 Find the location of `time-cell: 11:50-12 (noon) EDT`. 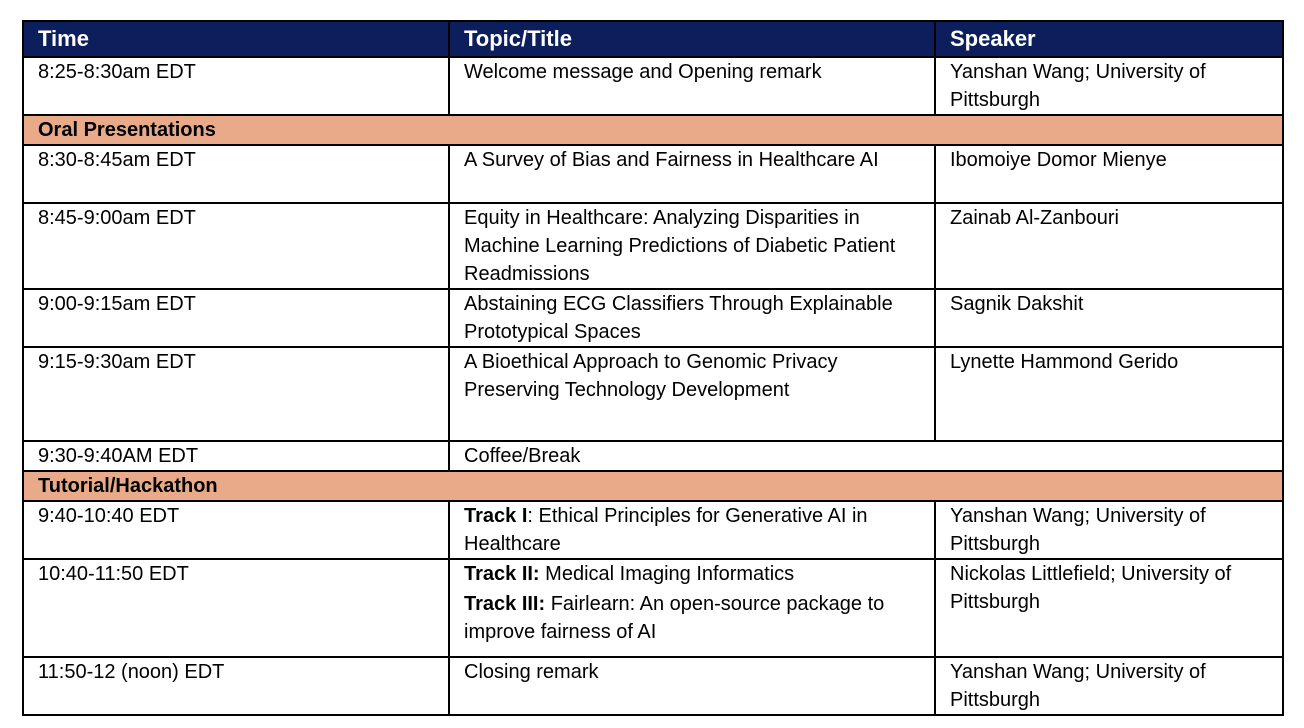

time-cell: 11:50-12 (noon) EDT is located at coordinates (236, 686).